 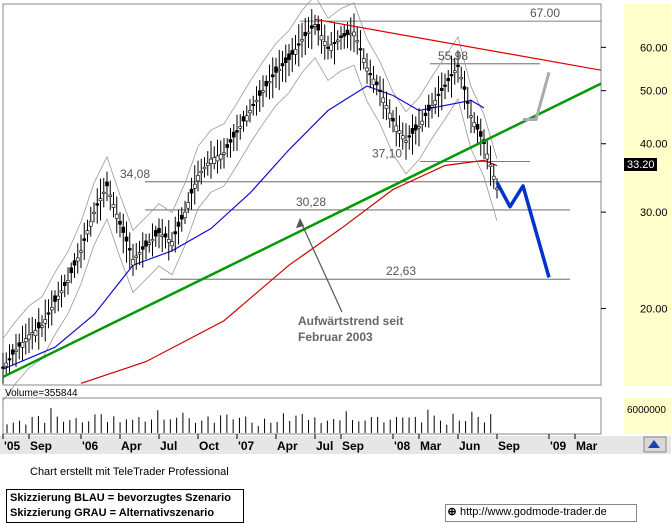 I want to click on level-label-3: 37,10, so click(x=387, y=154).